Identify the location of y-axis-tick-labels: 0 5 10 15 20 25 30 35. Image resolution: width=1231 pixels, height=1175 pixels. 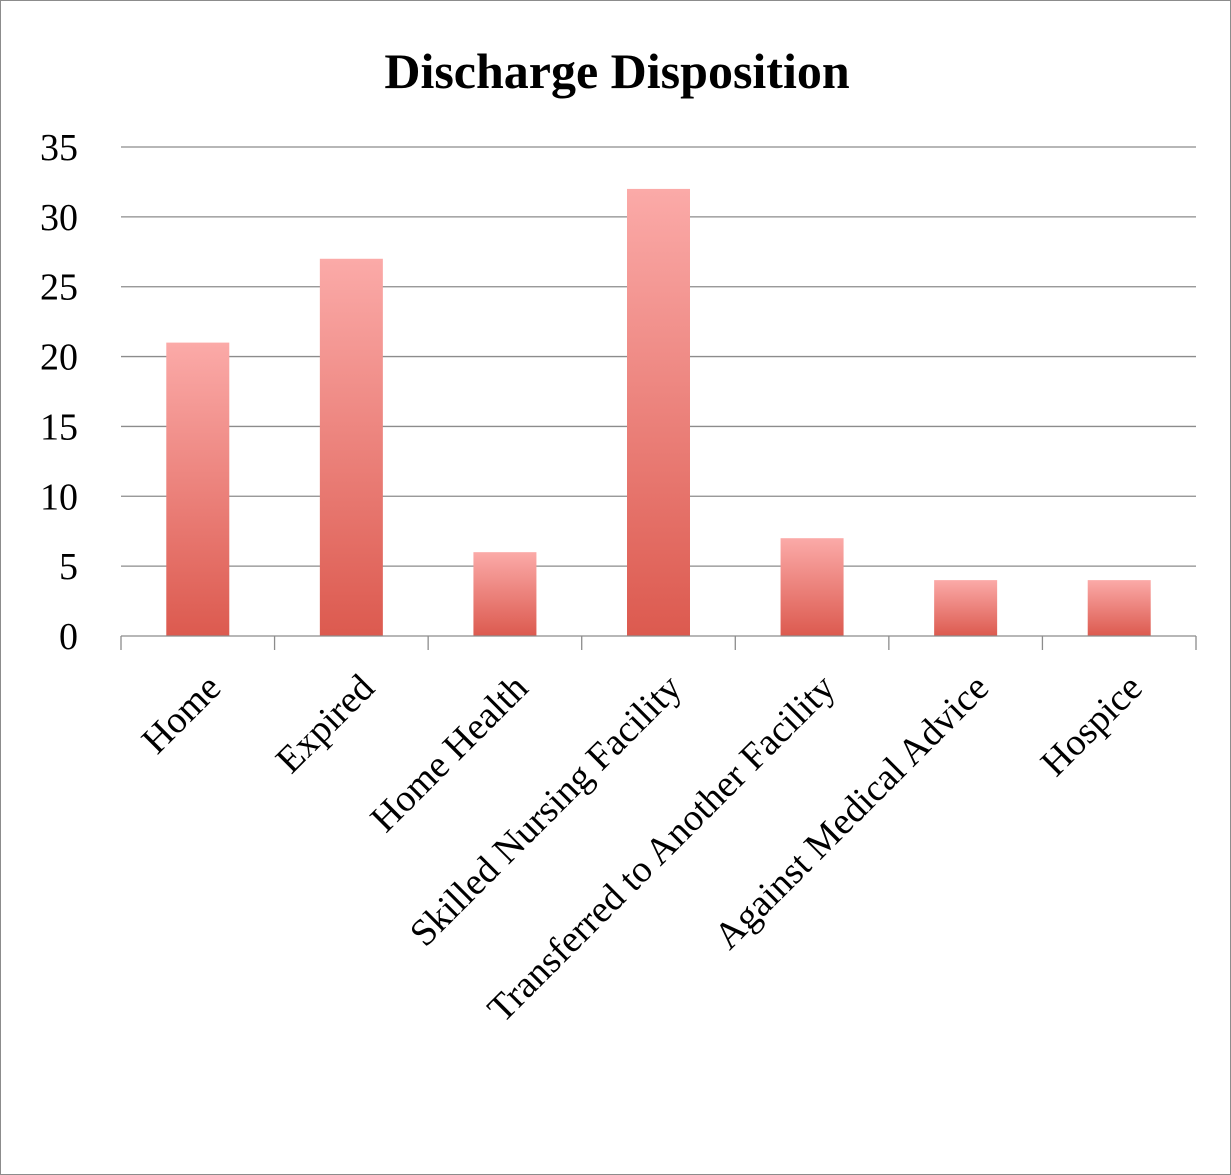
(59, 392).